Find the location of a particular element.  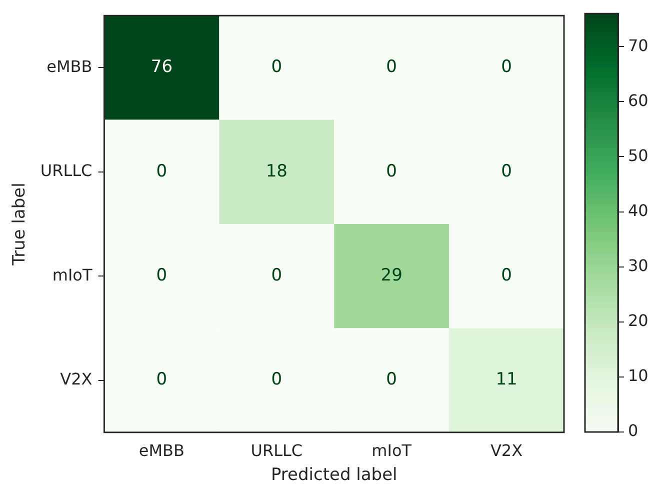

y-tick-label: URLLC is located at coordinates (66, 170).